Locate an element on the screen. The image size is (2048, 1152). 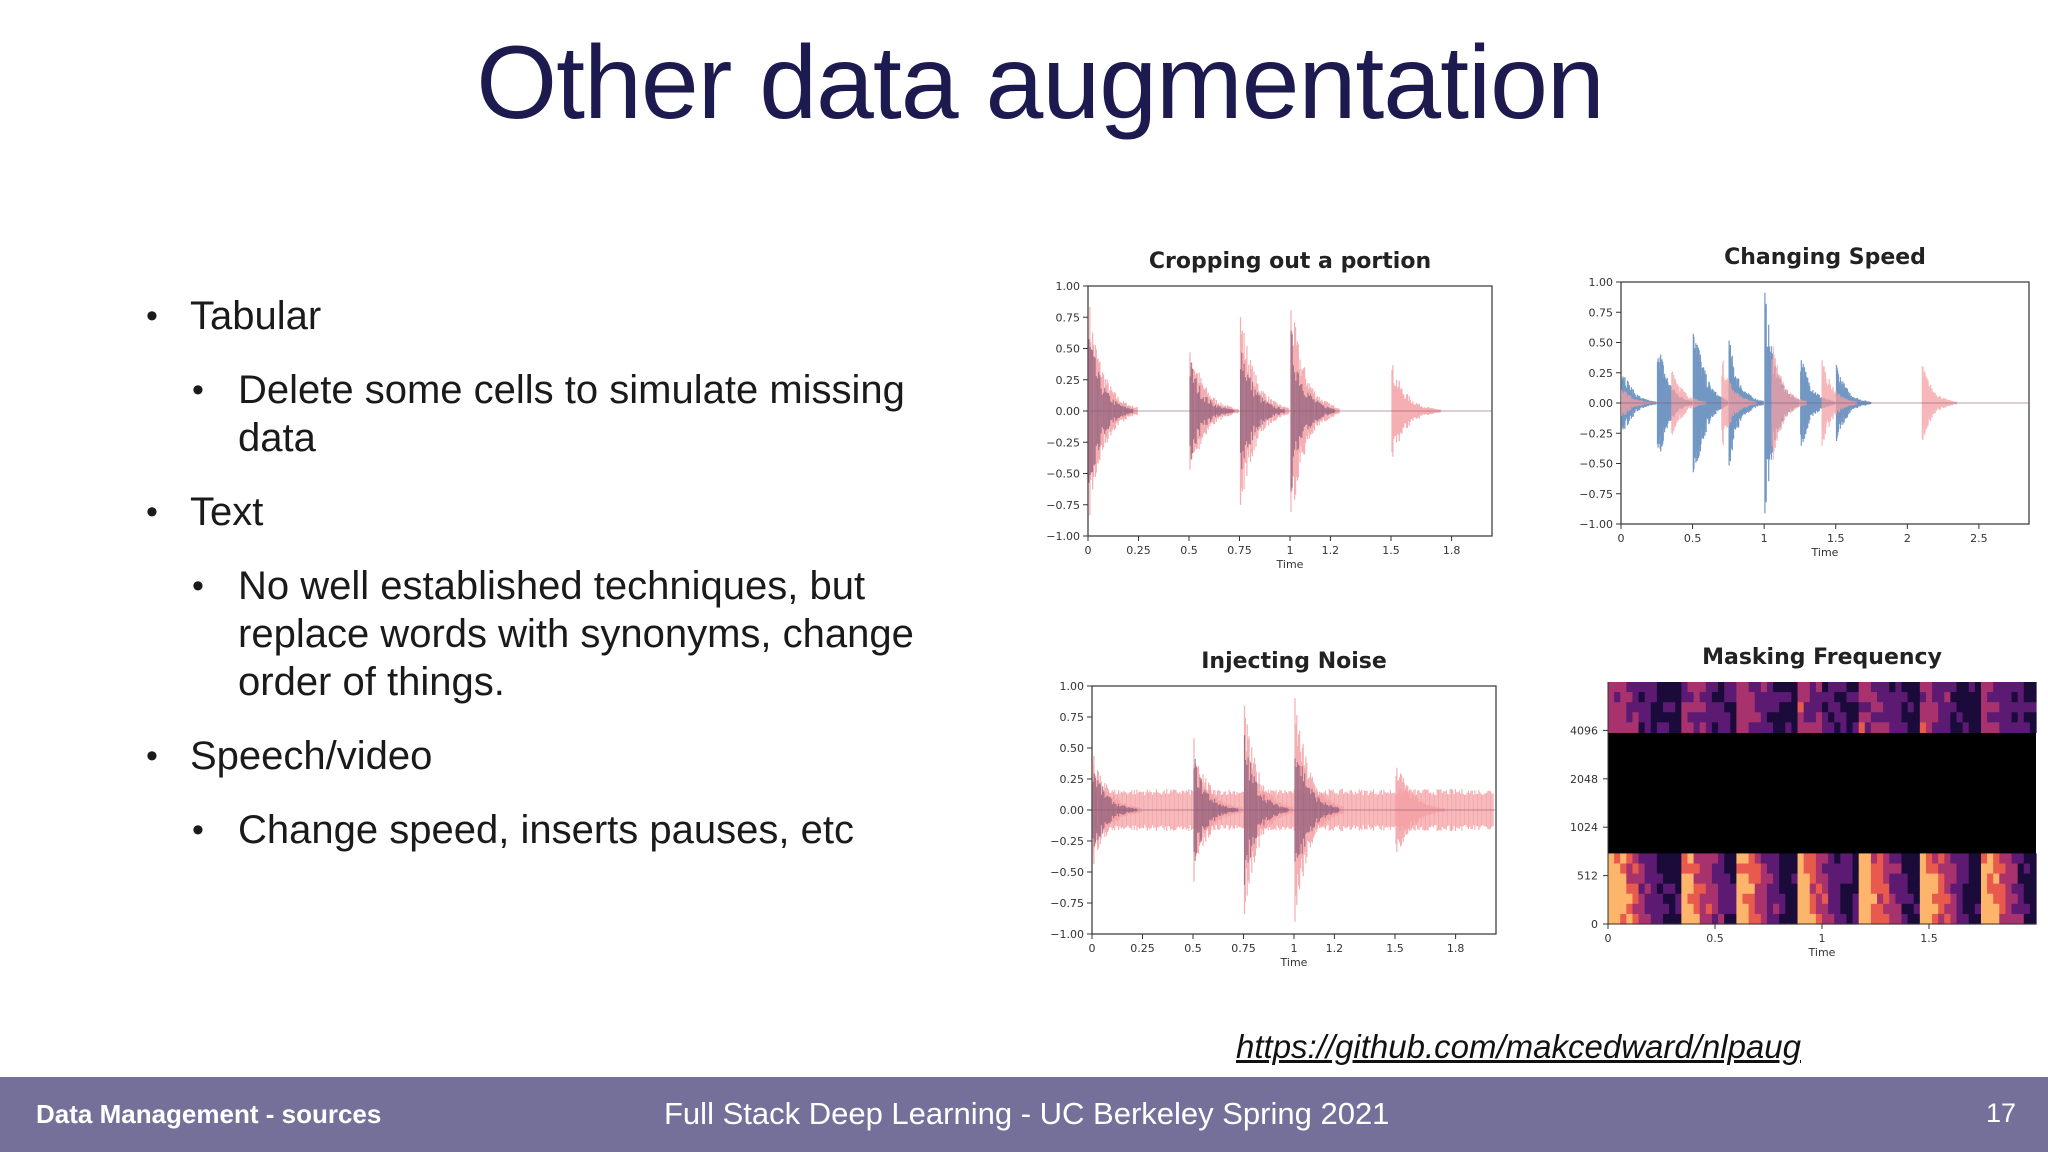
source-link: https://github.com/makcedward/nlpaug is located at coordinates (1518, 1046).